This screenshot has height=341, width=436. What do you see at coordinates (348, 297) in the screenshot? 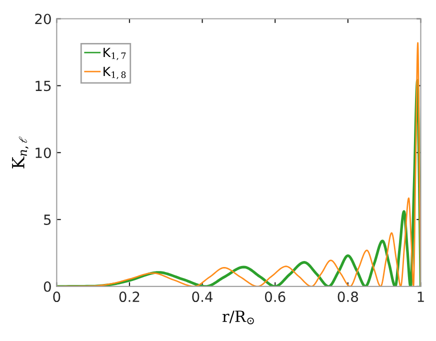
I see `x-tick-label: 0.8` at bounding box center [348, 297].